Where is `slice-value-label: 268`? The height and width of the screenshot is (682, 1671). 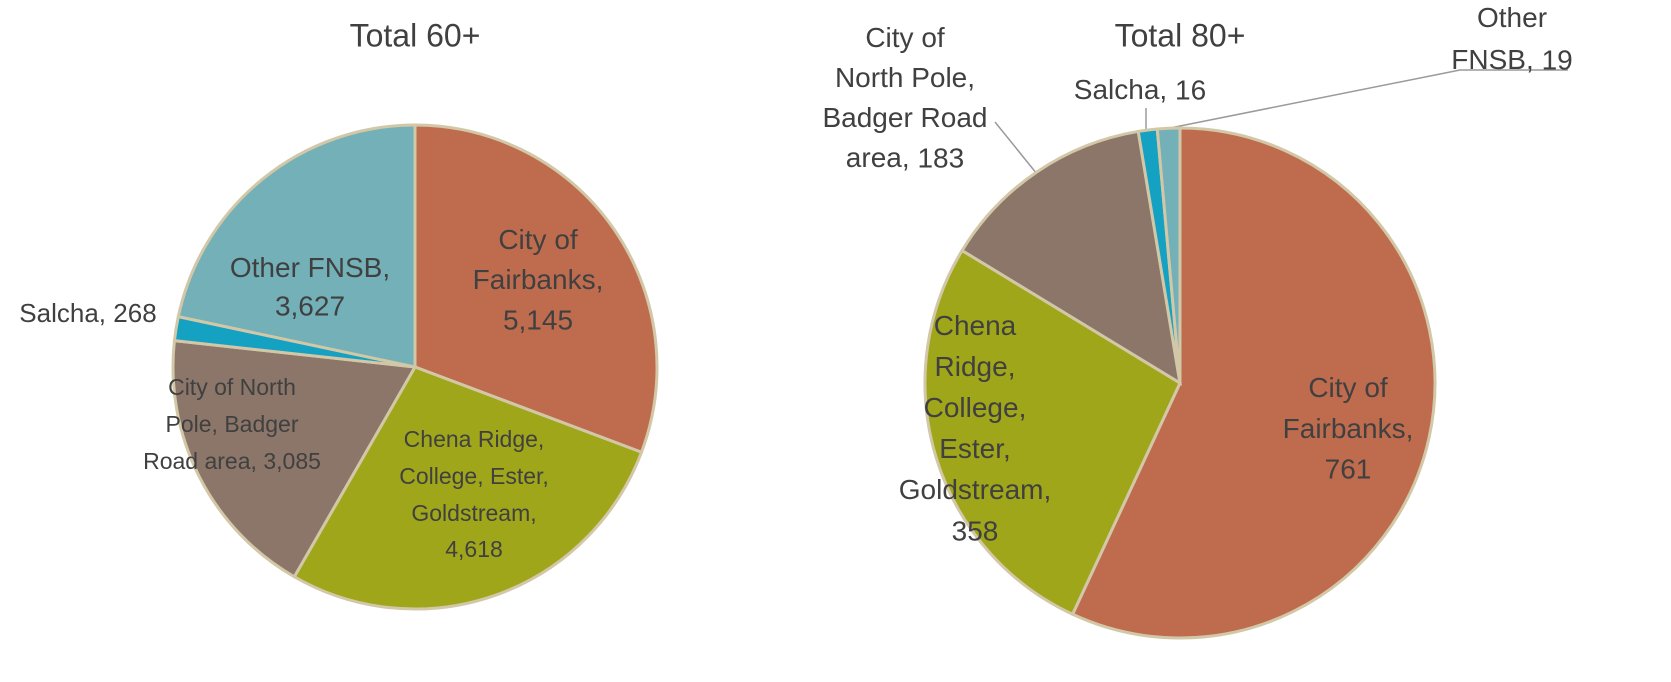 slice-value-label: 268 is located at coordinates (134, 313).